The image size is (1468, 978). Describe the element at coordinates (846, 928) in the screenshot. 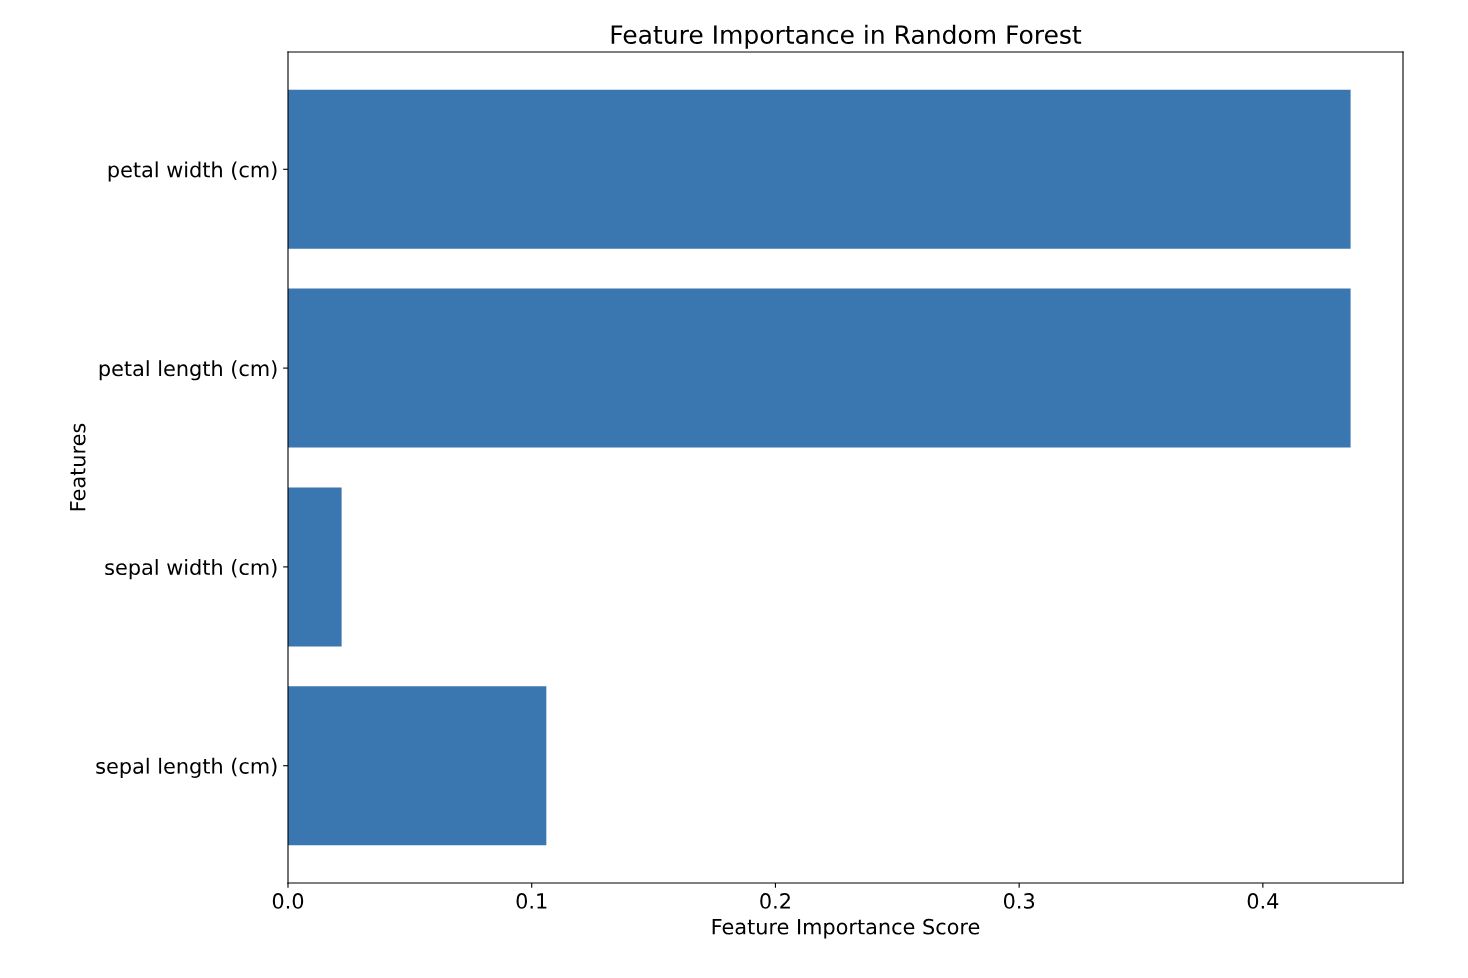

I see `x-axis-title: Feature Importance Score` at that location.